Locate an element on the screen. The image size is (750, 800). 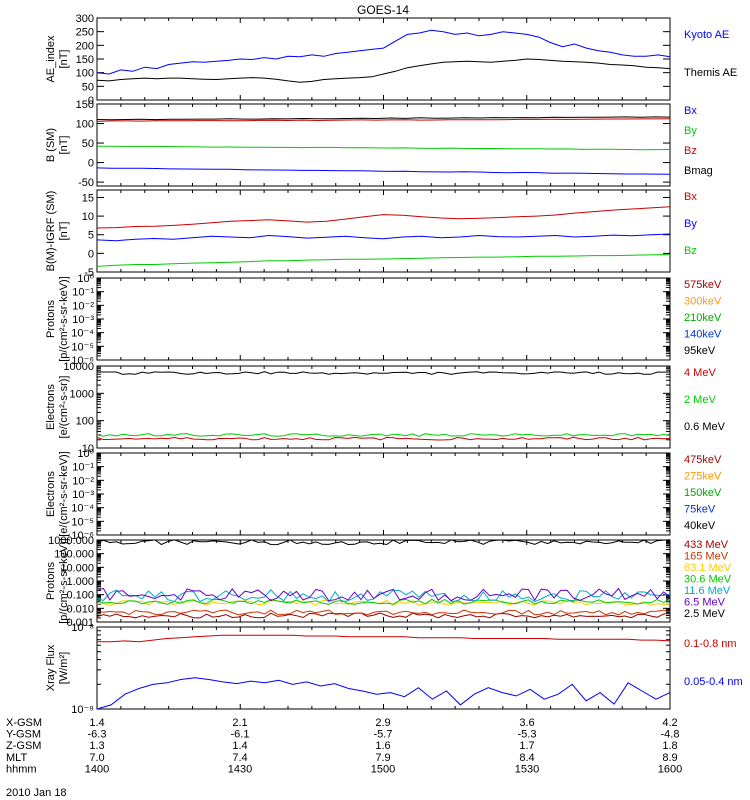
y-tick-label: 10⁻¹ is located at coordinates (83, 468).